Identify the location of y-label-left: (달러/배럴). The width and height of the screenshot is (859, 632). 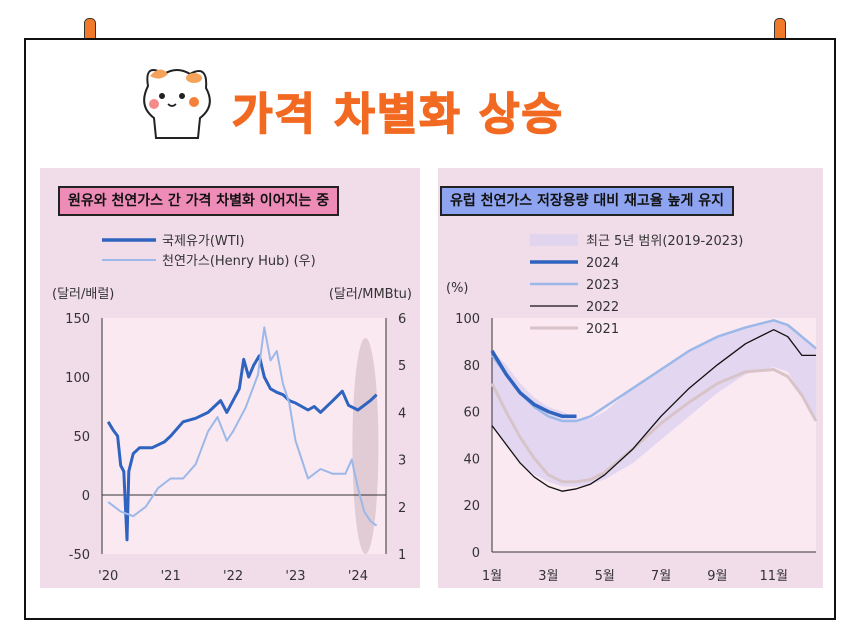
(83, 294).